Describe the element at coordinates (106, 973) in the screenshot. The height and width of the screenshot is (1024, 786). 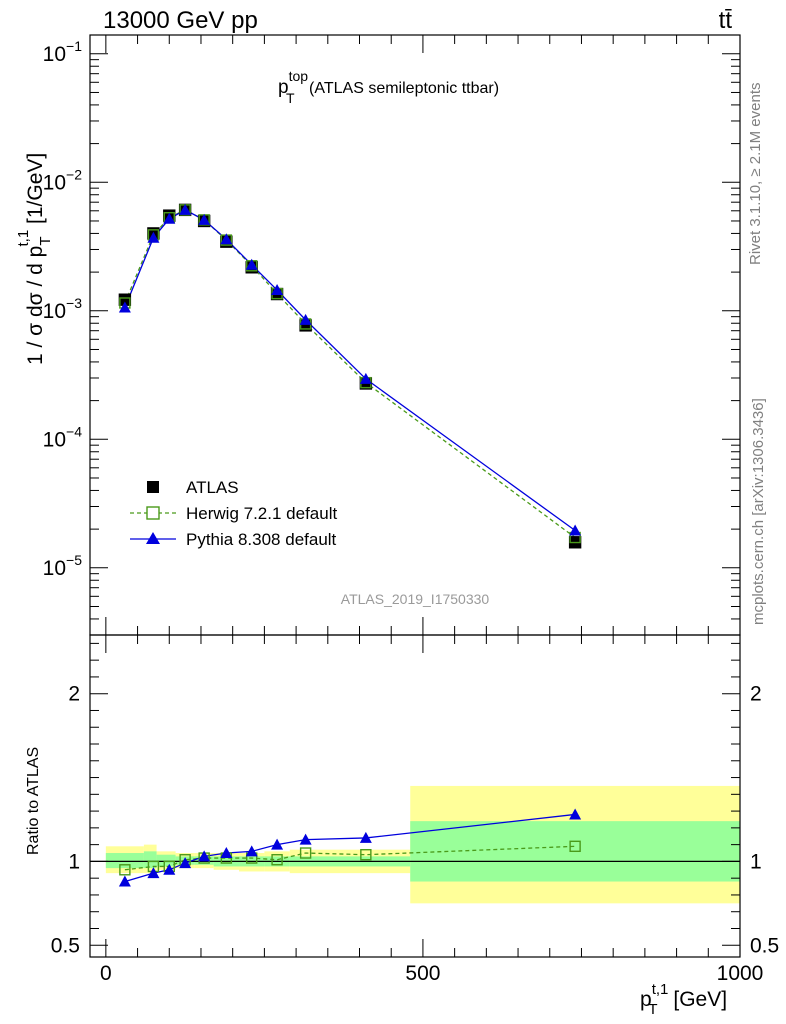
I see `x-tick-label: 0` at that location.